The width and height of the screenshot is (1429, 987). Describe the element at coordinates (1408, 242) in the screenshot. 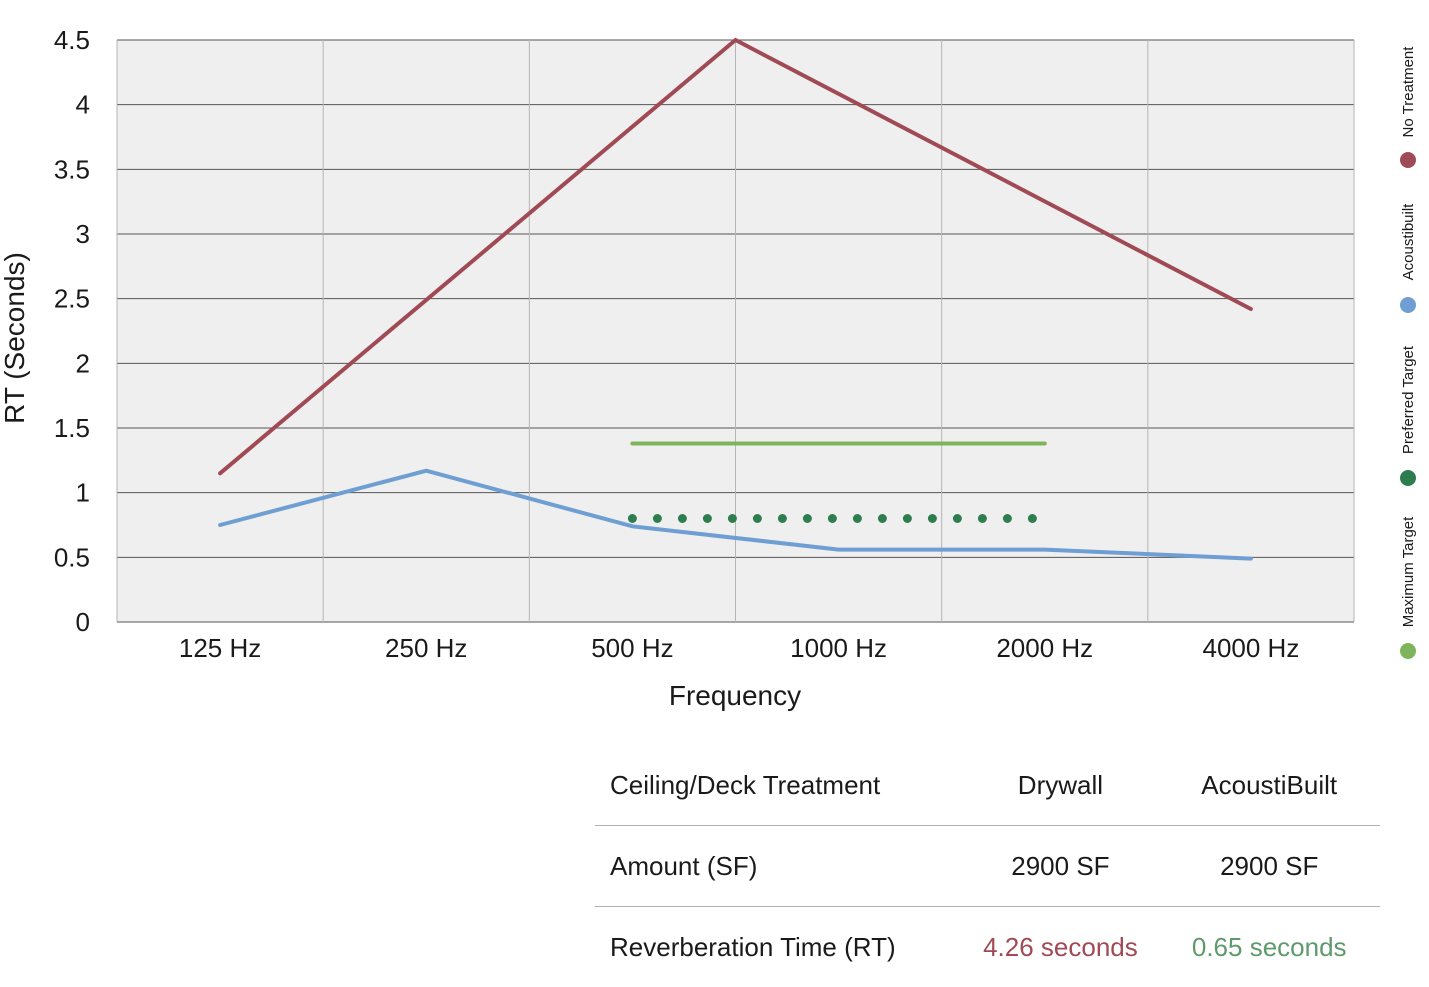

I see `legend-label-acoustibuilt: Acoustibuilt` at that location.